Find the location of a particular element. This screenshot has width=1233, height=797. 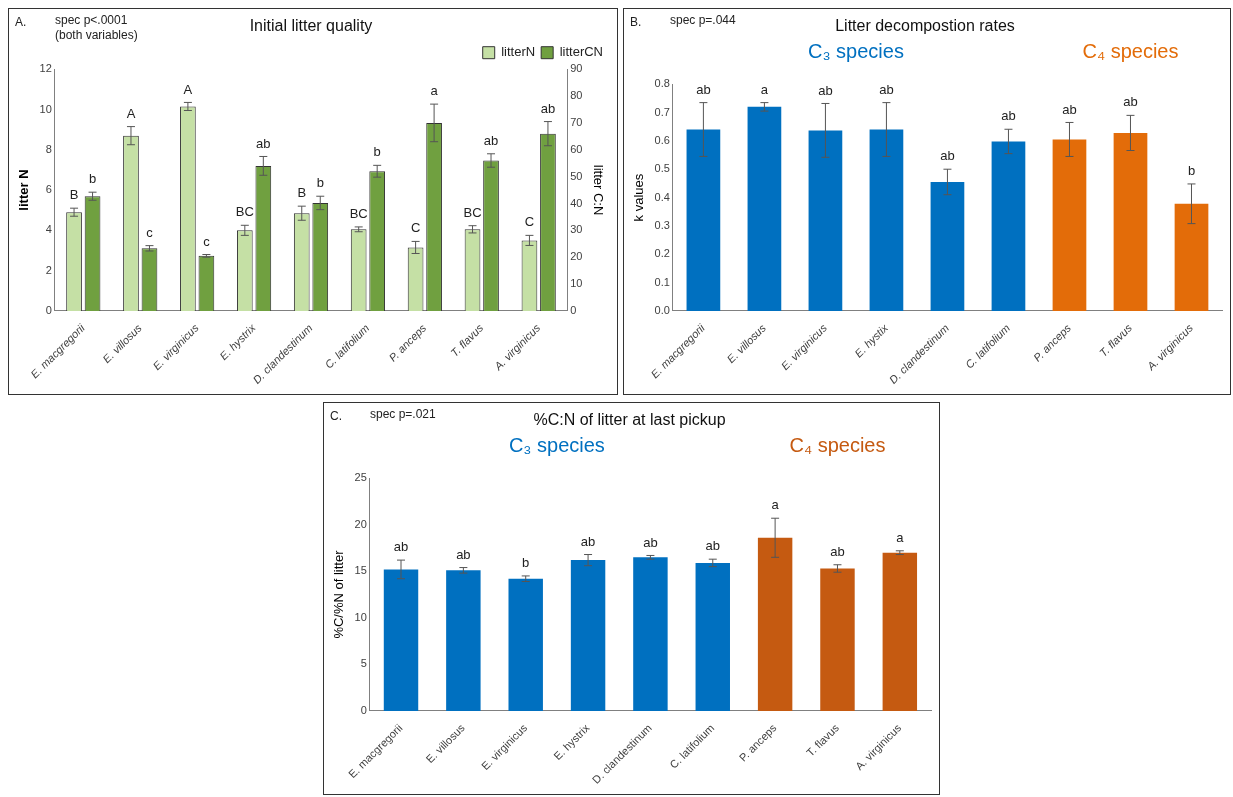

y-tick-label: 0.1 is located at coordinates (662, 281).